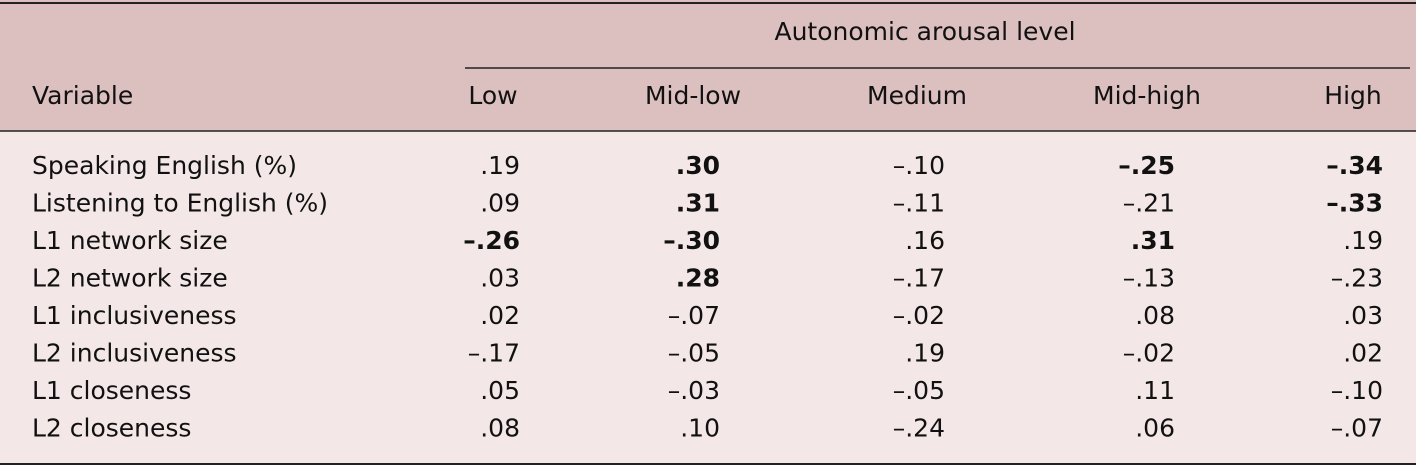 This screenshot has width=1416, height=468. Describe the element at coordinates (500, 203) in the screenshot. I see `cell-value: .09` at that location.